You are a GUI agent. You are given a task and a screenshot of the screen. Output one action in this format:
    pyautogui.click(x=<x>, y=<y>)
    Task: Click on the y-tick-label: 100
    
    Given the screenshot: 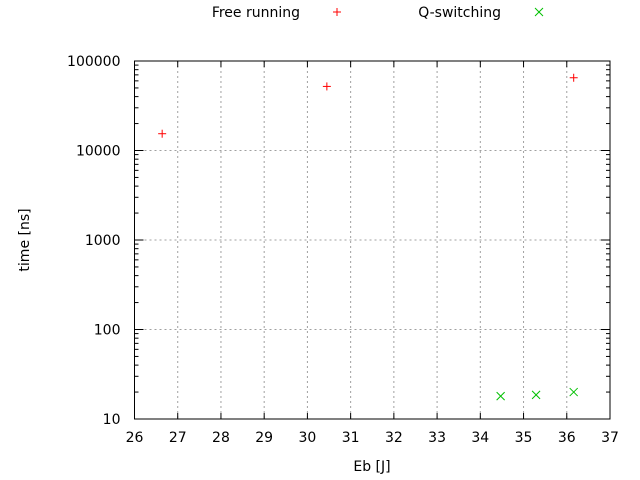 What is the action you would take?
    pyautogui.click(x=107, y=331)
    